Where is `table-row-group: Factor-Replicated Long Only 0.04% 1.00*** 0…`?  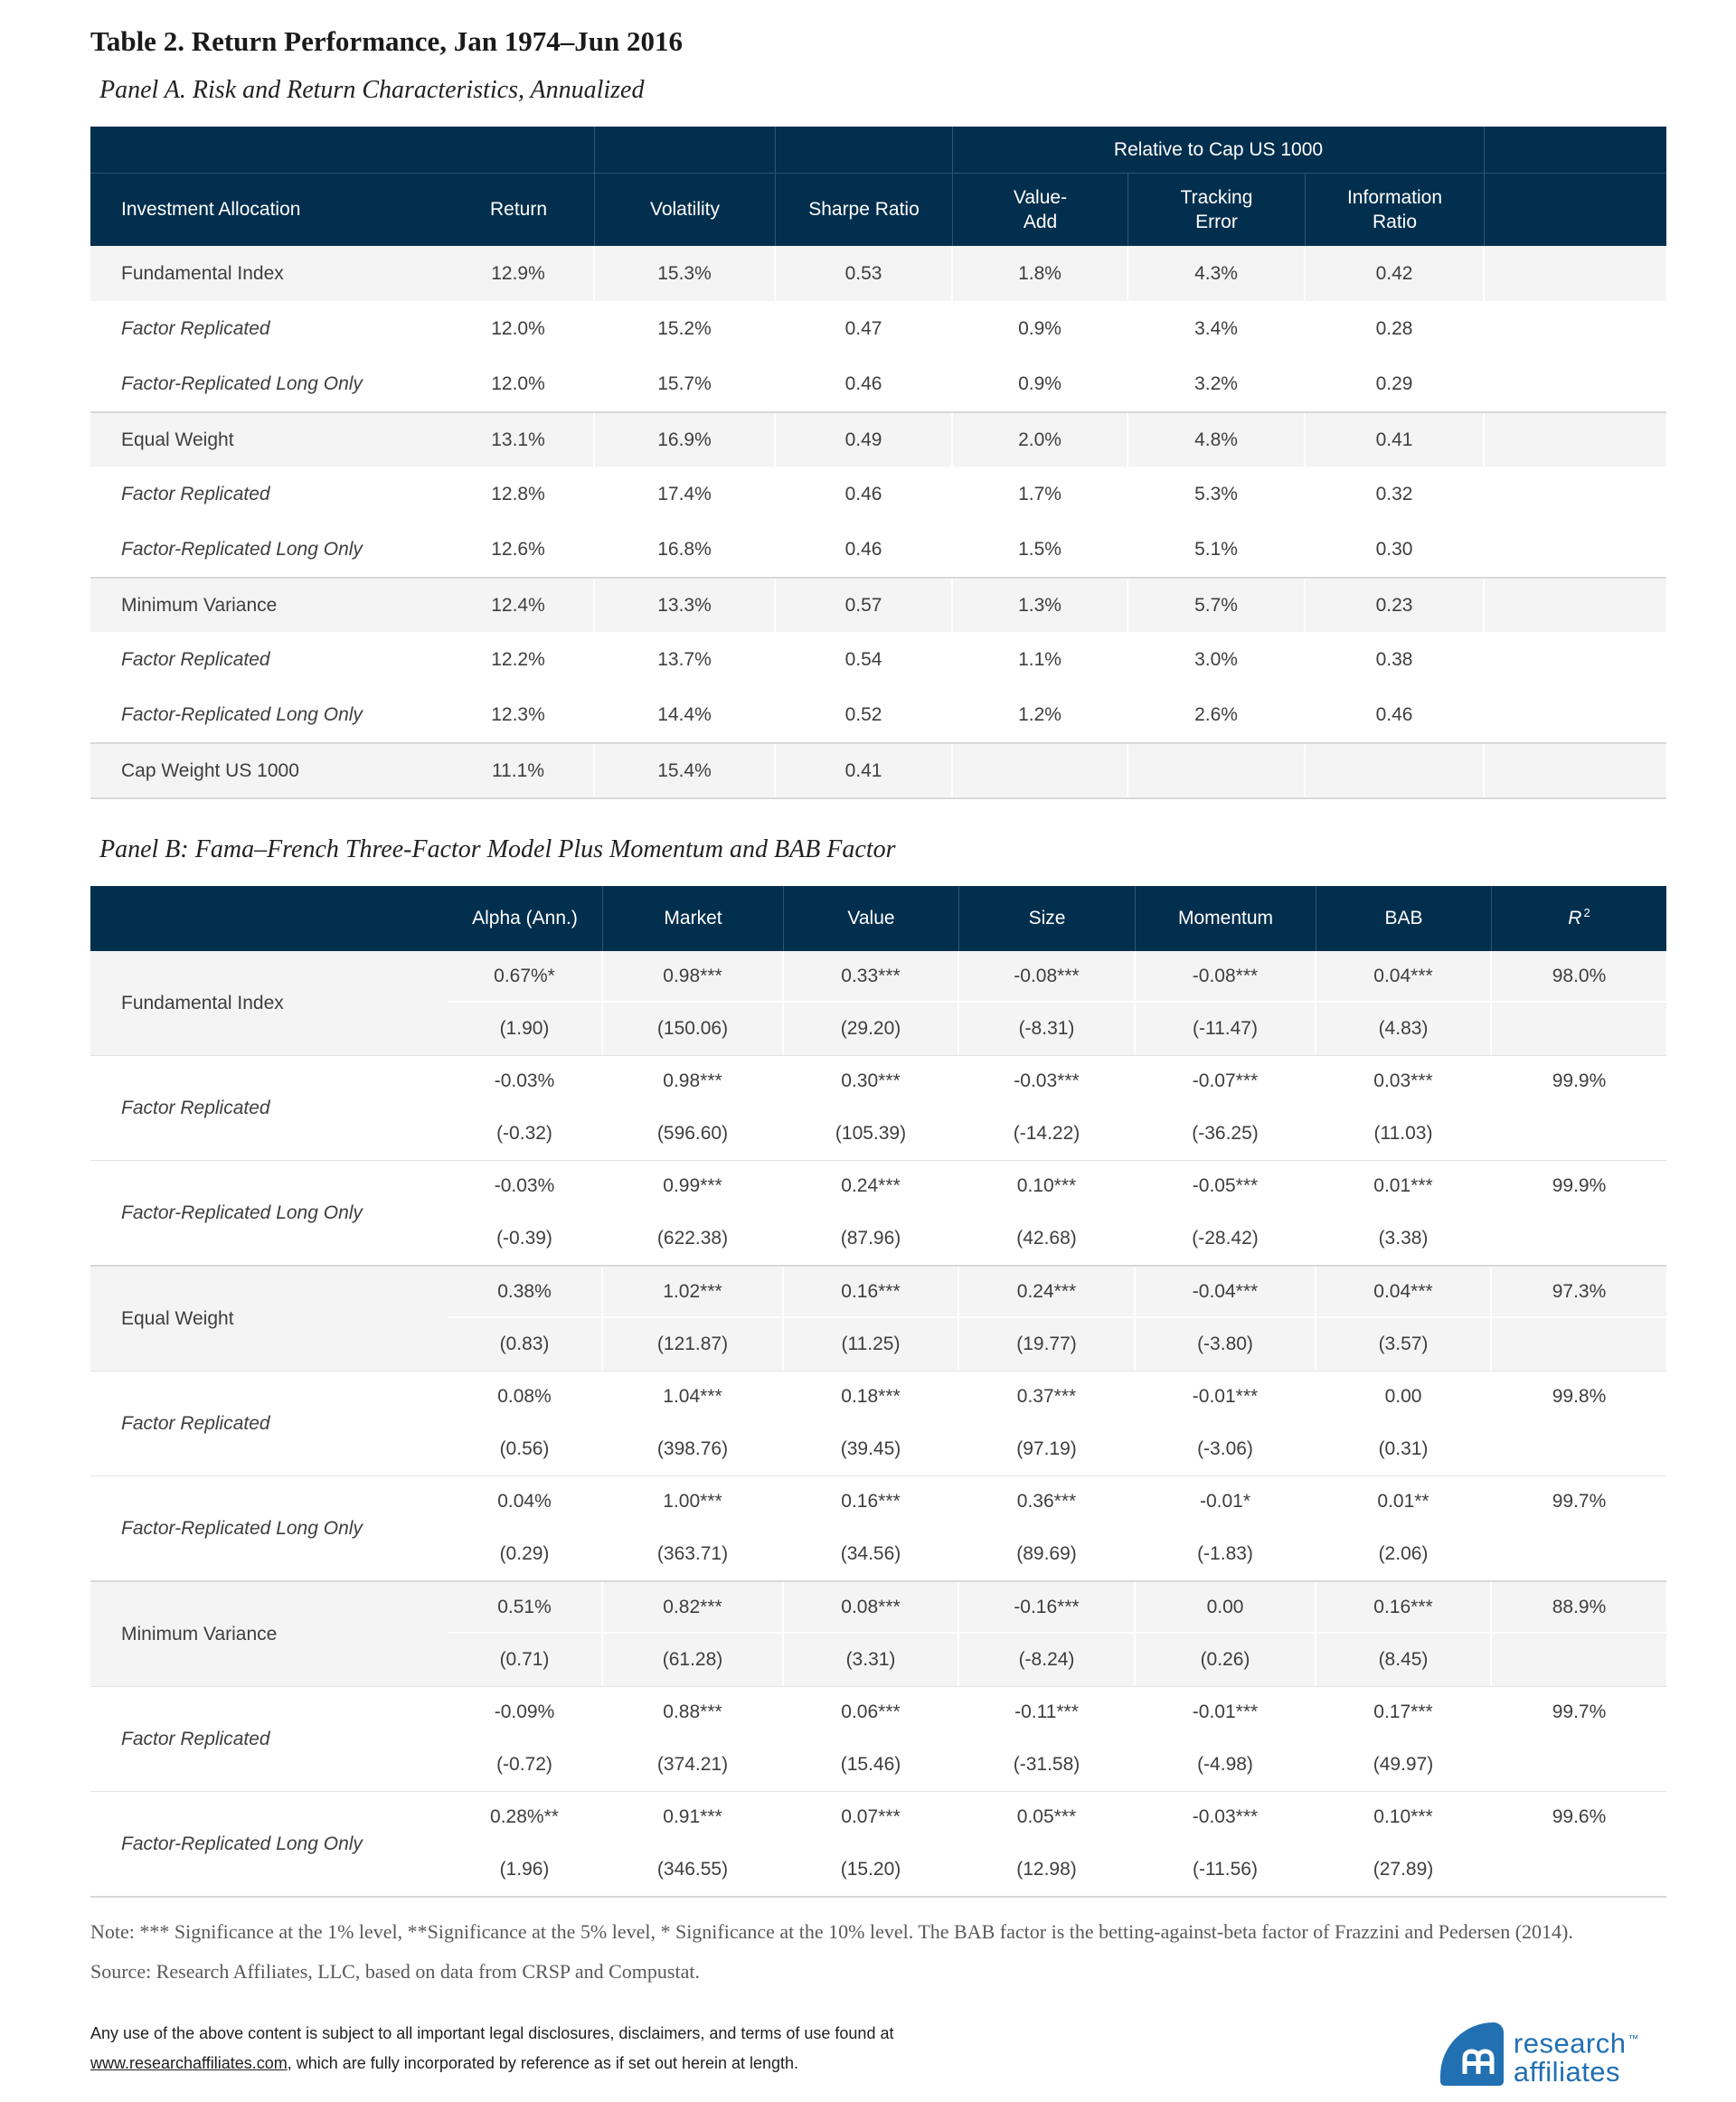
table-row-group: Factor-Replicated Long Only 0.04% 1.00*** 0… is located at coordinates (878, 1527).